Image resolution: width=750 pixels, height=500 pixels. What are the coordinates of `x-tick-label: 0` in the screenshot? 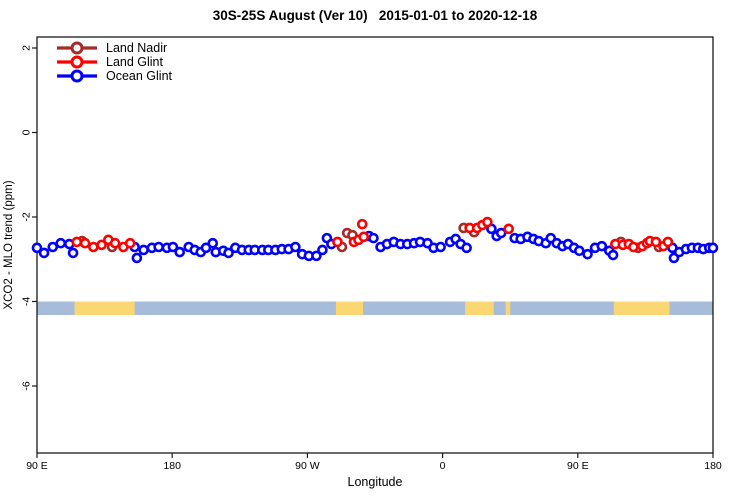 It's located at (443, 466).